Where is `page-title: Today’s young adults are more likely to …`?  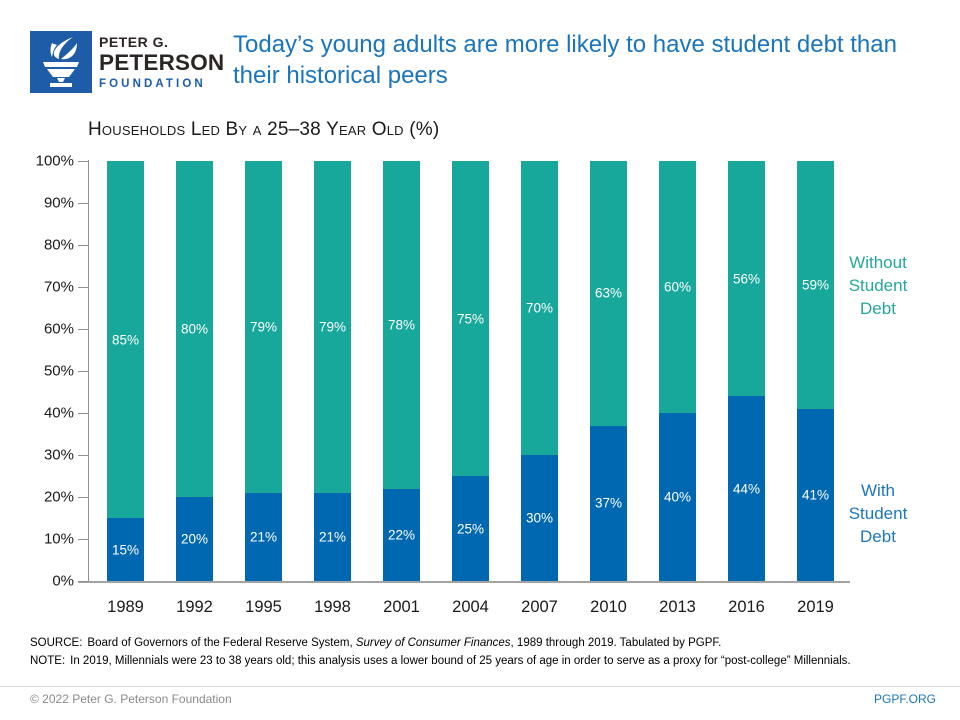 page-title: Today’s young adults are more likely to … is located at coordinates (583, 60).